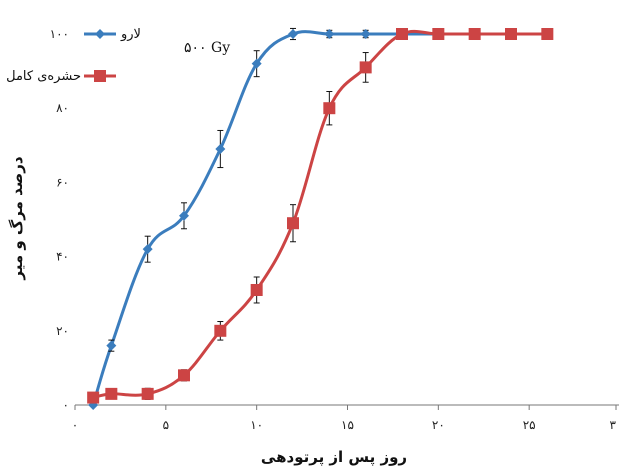 The image size is (619, 470). What do you see at coordinates (75, 425) in the screenshot?
I see `x-tick-label: ۰` at bounding box center [75, 425].